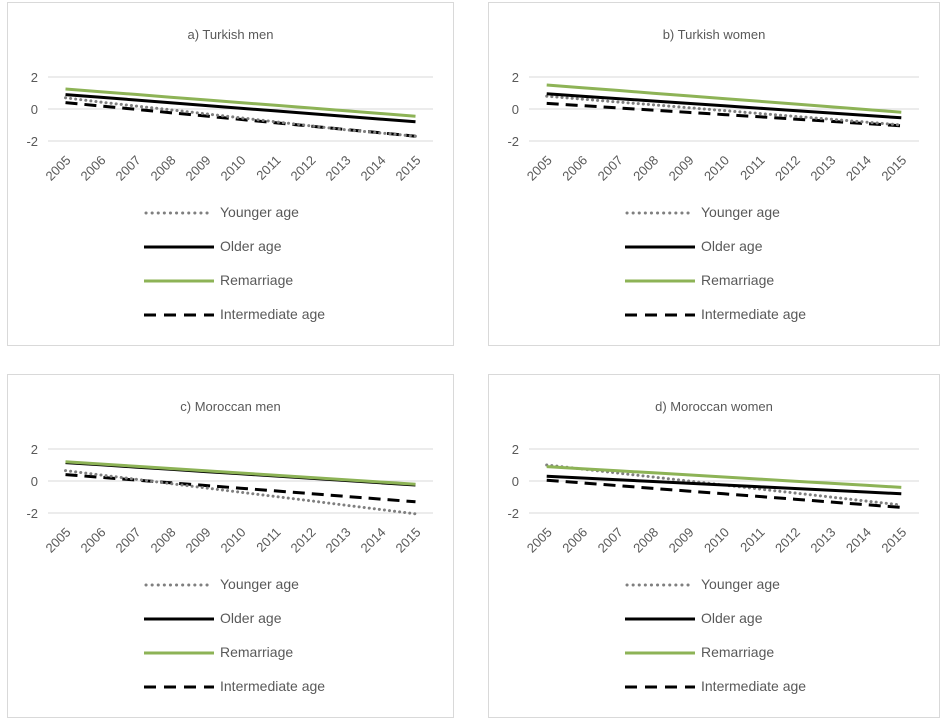  What do you see at coordinates (714, 406) in the screenshot?
I see `chart-title: d) Moroccan women` at bounding box center [714, 406].